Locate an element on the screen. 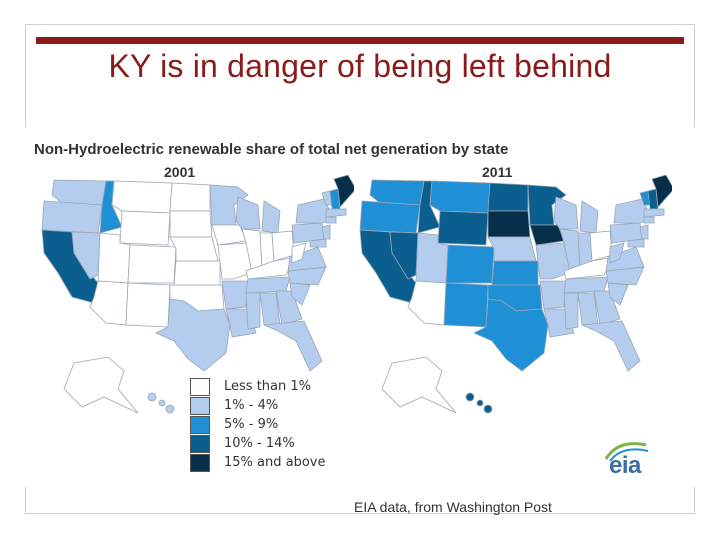 The image size is (720, 540). legend-label: 10% - 14% is located at coordinates (259, 443).